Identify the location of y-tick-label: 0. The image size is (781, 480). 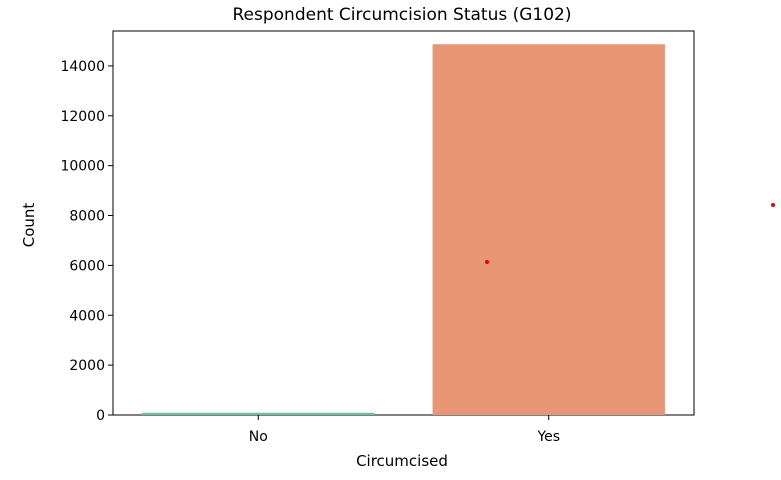
(100, 416).